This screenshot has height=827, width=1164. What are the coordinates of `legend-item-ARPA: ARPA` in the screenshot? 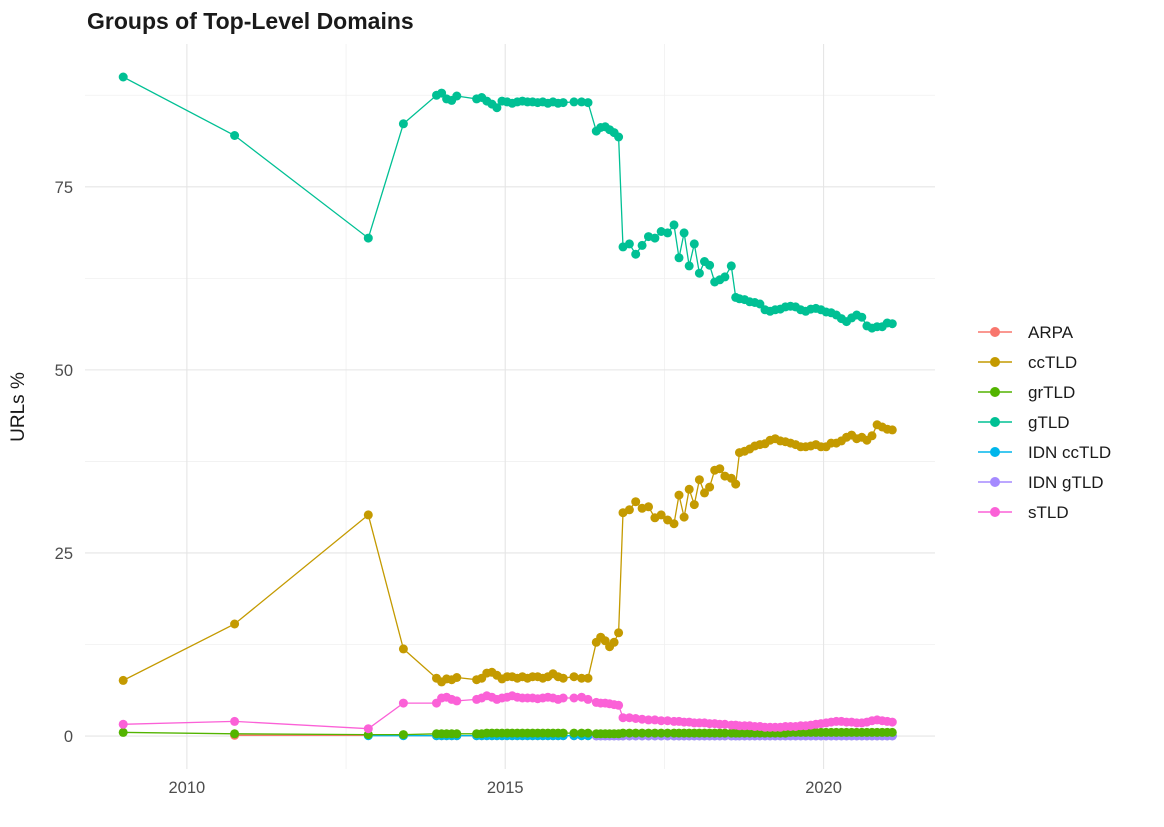 It's located at (1026, 332).